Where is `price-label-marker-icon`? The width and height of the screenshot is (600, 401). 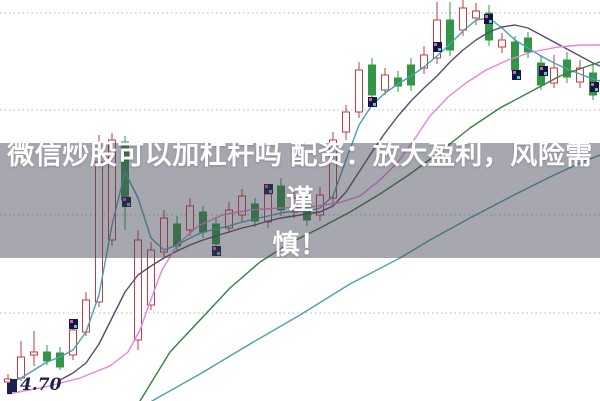
price-label-marker-icon is located at coordinates (13, 385).